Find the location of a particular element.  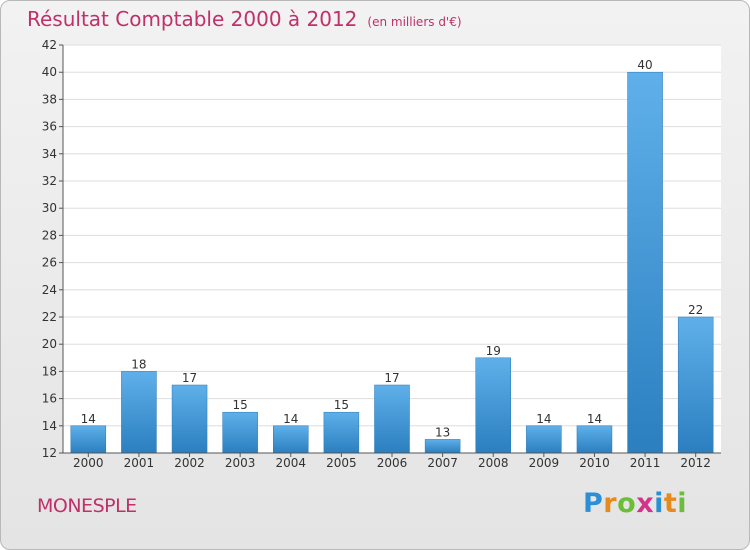

bar-2012 is located at coordinates (695, 385).